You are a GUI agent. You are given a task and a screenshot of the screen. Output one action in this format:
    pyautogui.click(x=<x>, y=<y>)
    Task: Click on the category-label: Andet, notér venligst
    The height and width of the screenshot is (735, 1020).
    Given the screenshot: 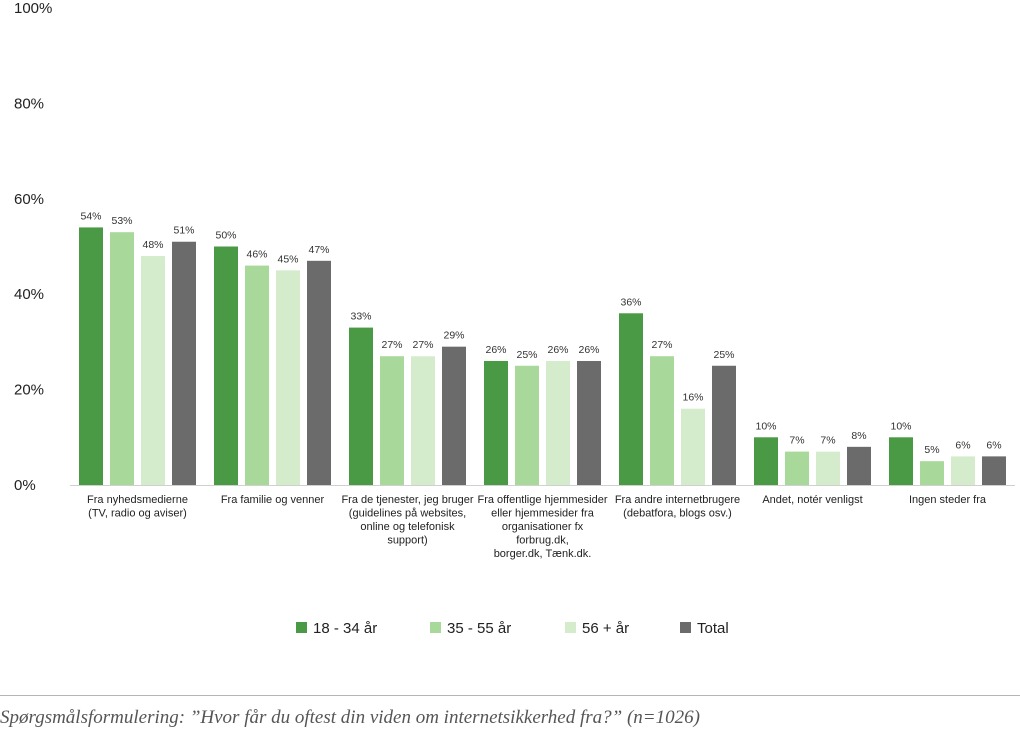 What is the action you would take?
    pyautogui.click(x=812, y=500)
    